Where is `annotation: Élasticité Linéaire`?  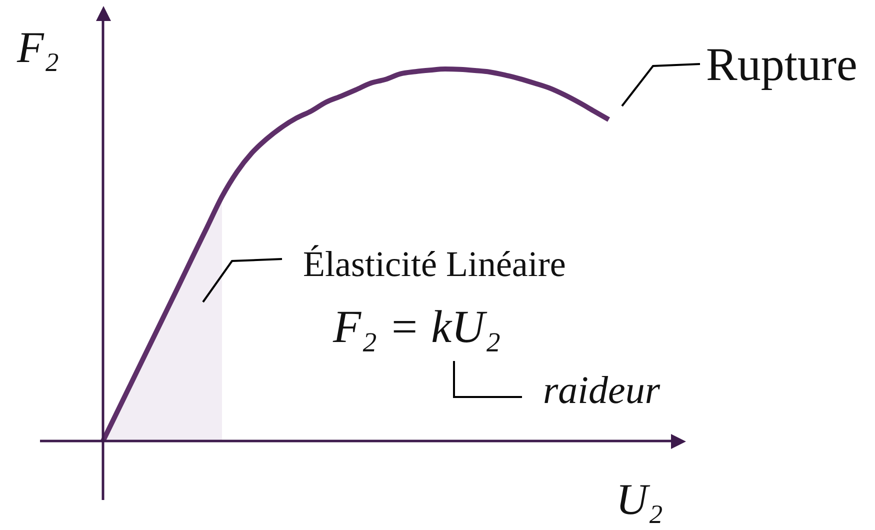 annotation: Élasticité Linéaire is located at coordinates (434, 264).